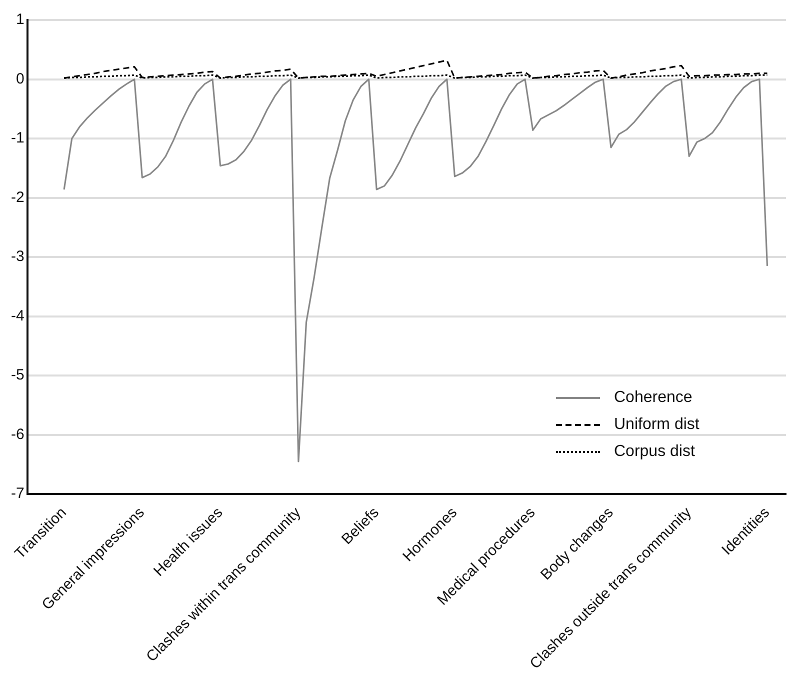  I want to click on y-tick-label: -4, so click(17, 315).